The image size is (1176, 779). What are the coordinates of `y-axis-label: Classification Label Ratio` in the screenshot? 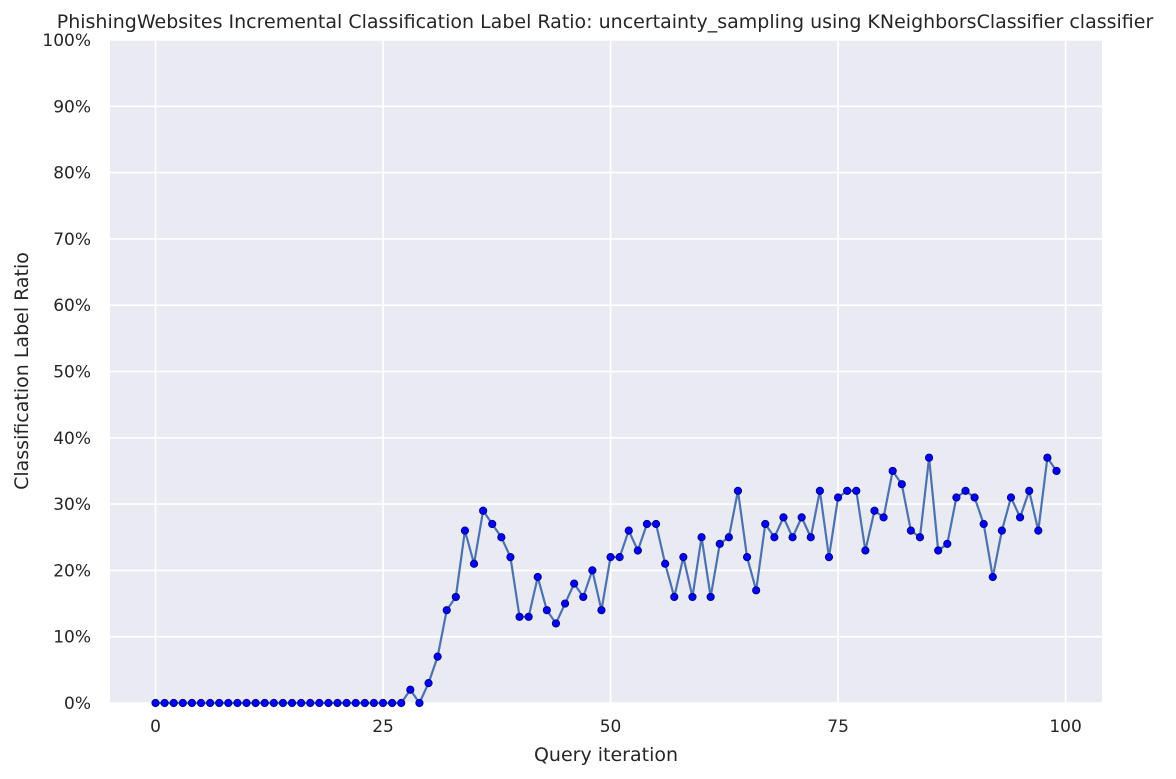 It's located at (22, 371).